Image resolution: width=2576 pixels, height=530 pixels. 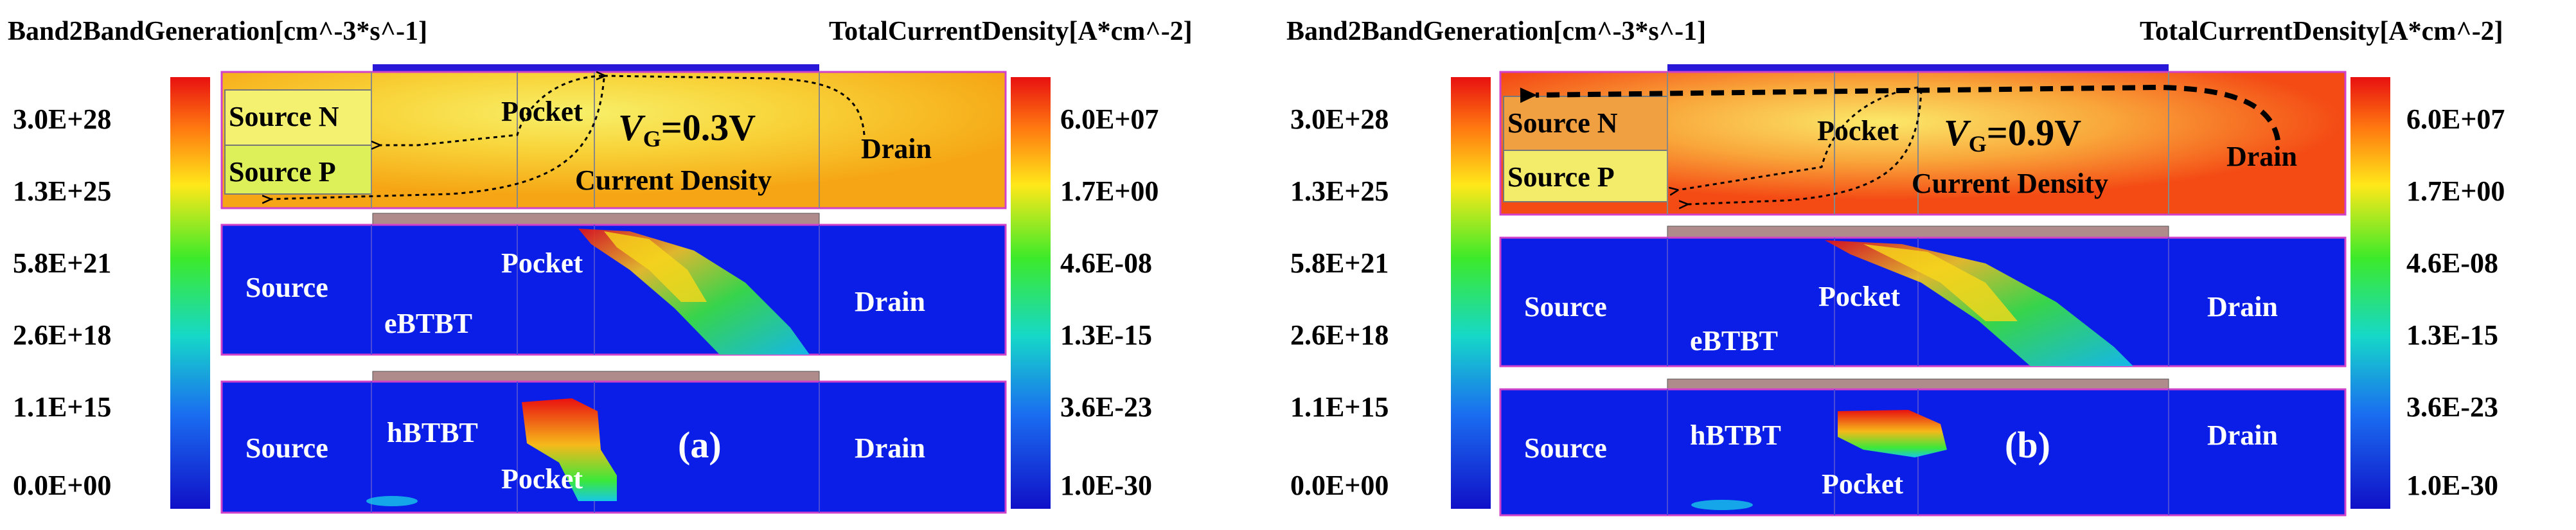 I want to click on vg-label: VG=0.3V, so click(x=687, y=129).